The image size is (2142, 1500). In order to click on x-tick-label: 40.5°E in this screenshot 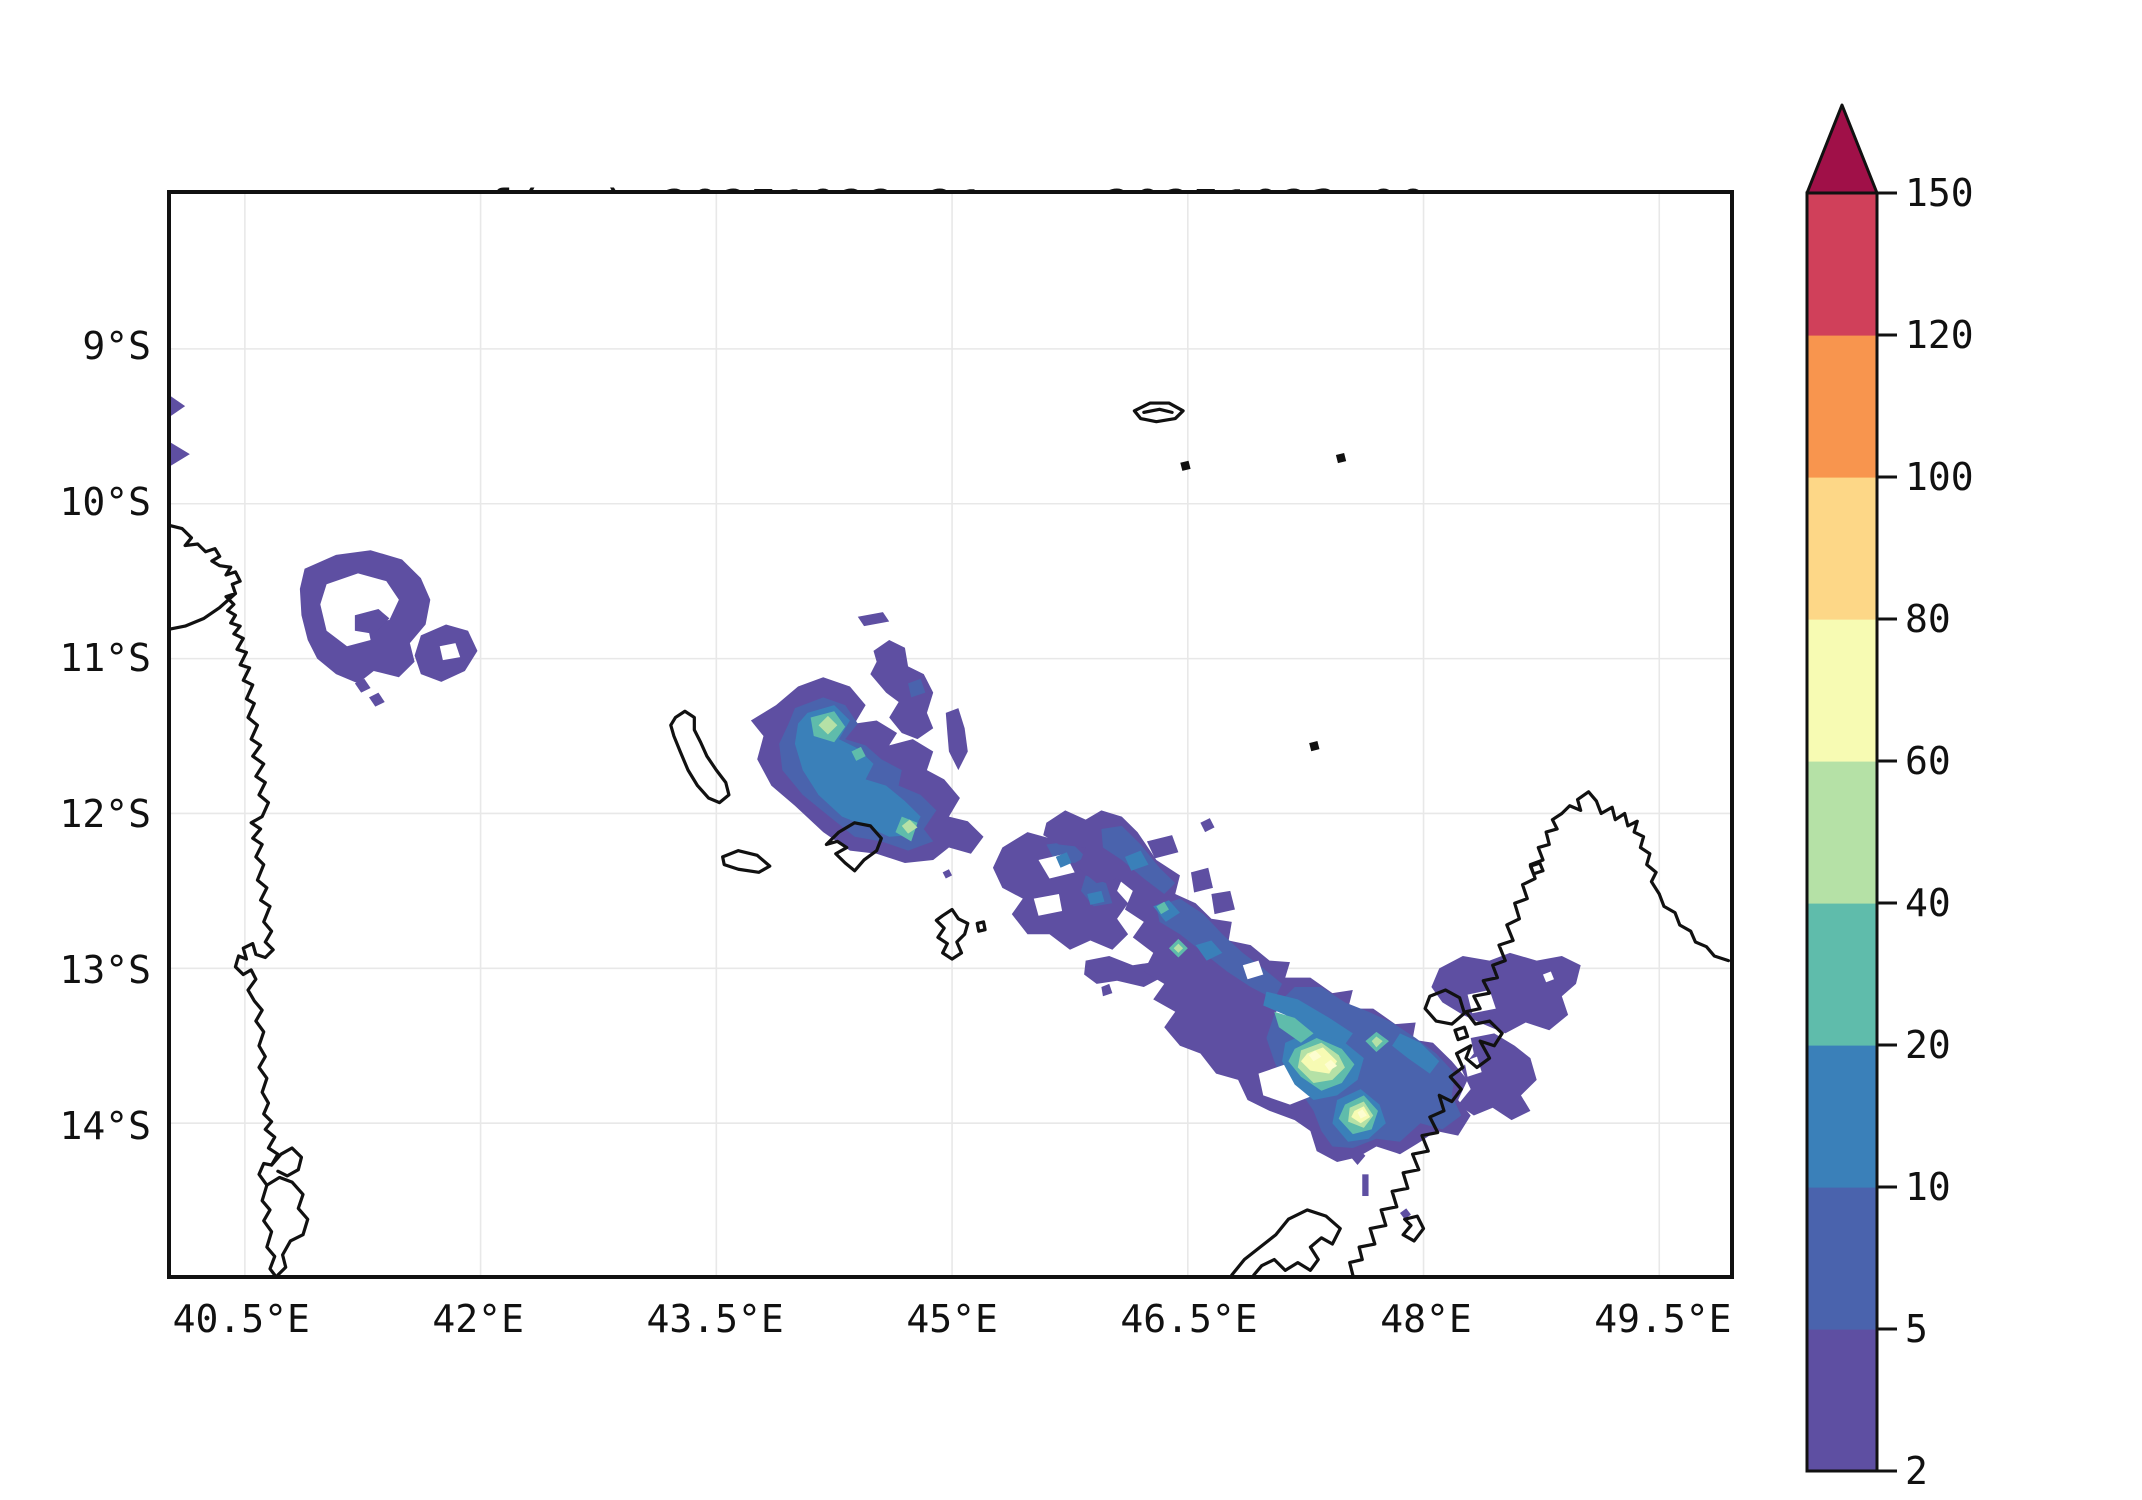, I will do `click(241, 1319)`.